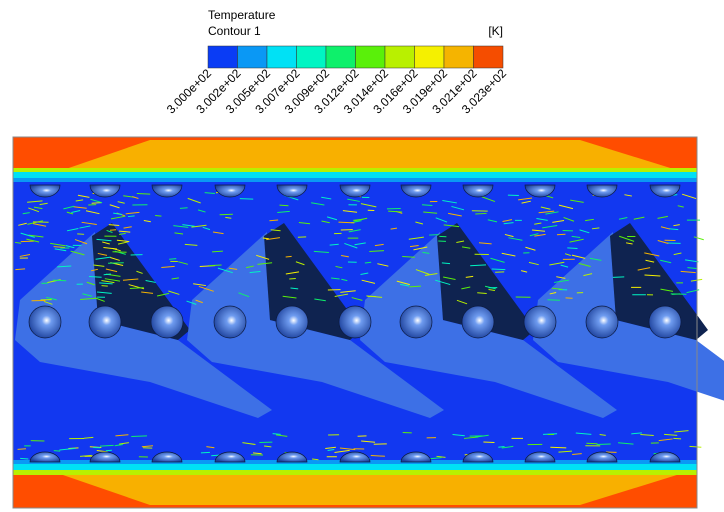 This screenshot has height=512, width=724. I want to click on bottom-stripe, so click(355, 472).